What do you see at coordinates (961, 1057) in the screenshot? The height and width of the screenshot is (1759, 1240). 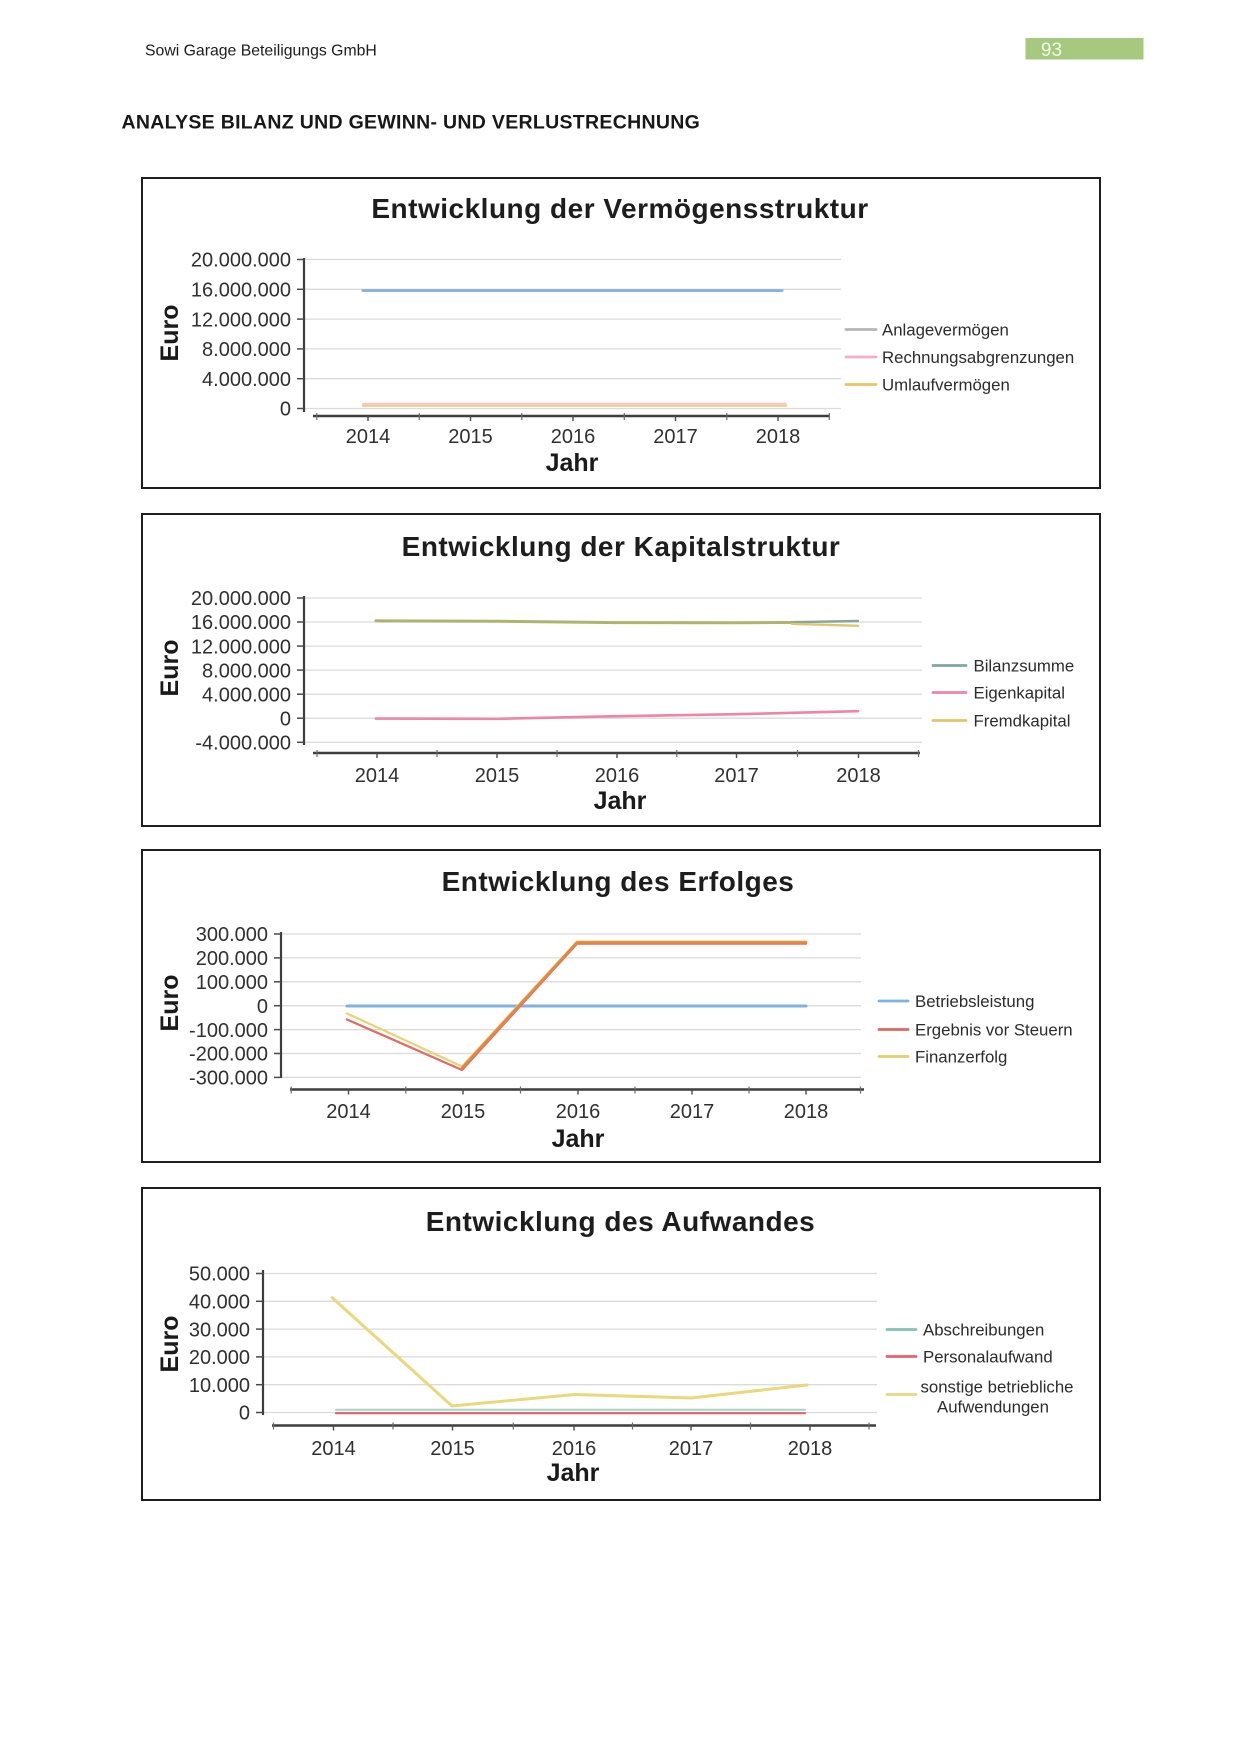 I see `svg-text: Finanzerfolg` at bounding box center [961, 1057].